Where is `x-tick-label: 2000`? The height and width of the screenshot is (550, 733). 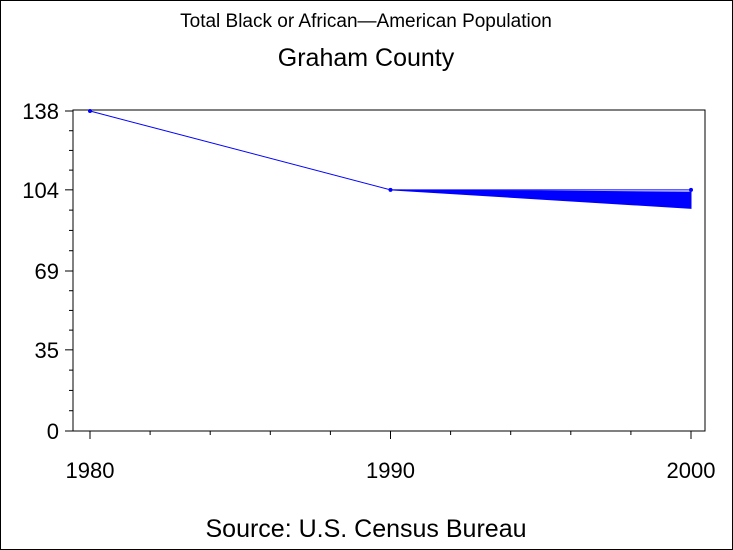 x-tick-label: 2000 is located at coordinates (691, 470).